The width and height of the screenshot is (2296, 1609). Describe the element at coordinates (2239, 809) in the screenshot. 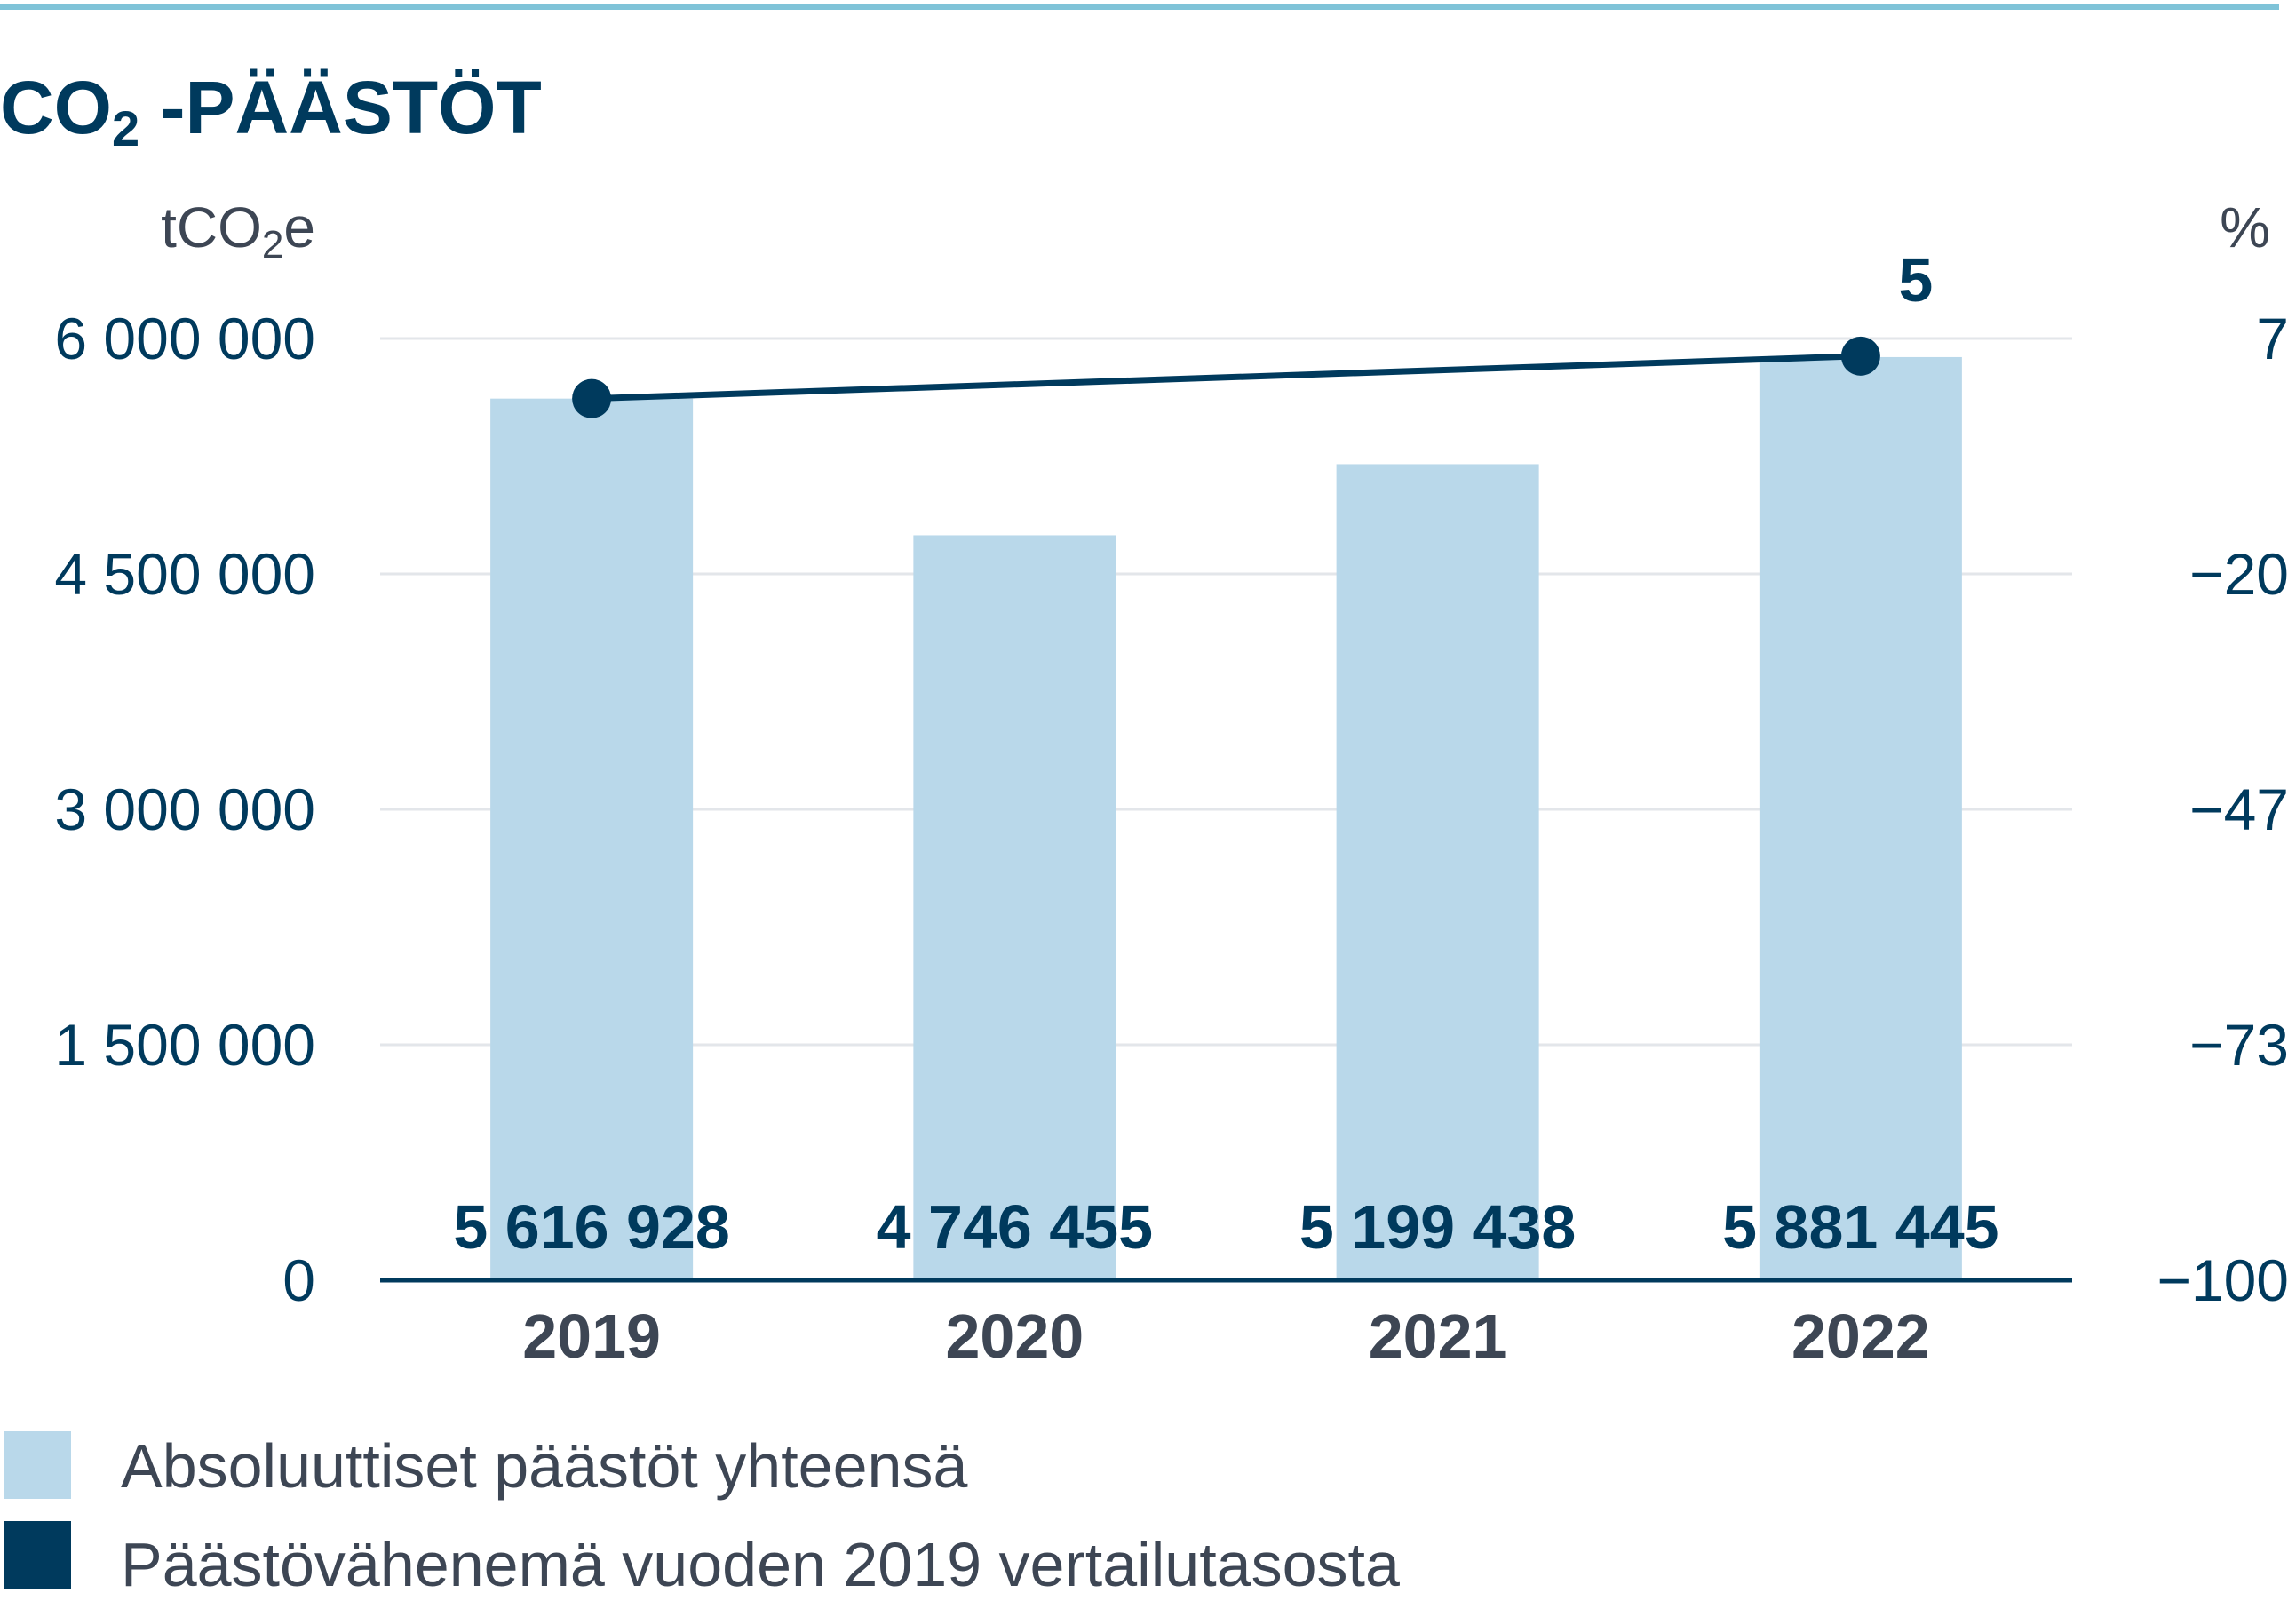

I see `right-tick-label: −47` at that location.